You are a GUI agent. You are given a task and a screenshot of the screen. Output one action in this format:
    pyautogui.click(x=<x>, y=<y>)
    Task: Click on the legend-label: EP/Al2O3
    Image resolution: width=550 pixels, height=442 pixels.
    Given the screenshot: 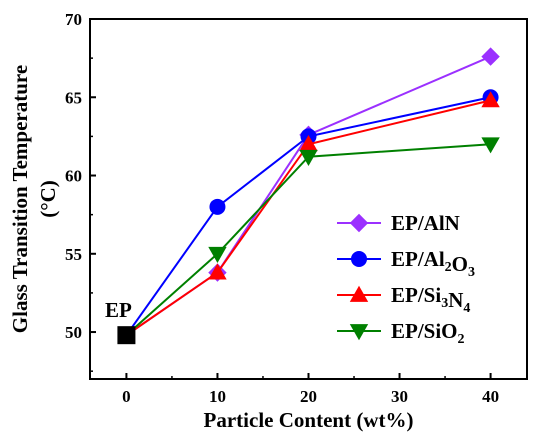 What is the action you would take?
    pyautogui.click(x=433, y=263)
    